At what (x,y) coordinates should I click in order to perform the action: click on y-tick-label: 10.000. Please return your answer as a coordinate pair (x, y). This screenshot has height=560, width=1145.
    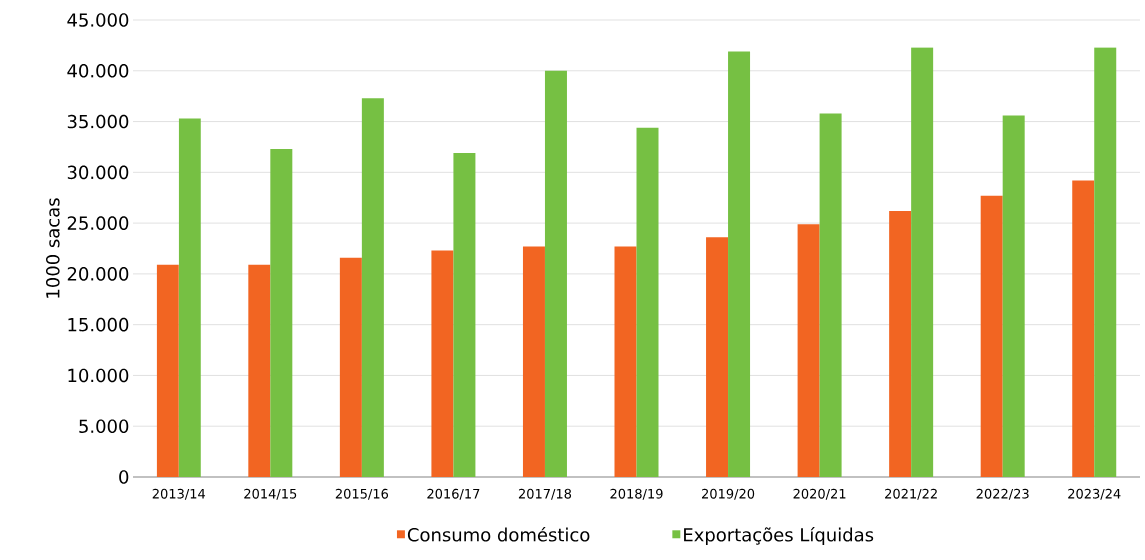
    Looking at the image, I should click on (98, 375).